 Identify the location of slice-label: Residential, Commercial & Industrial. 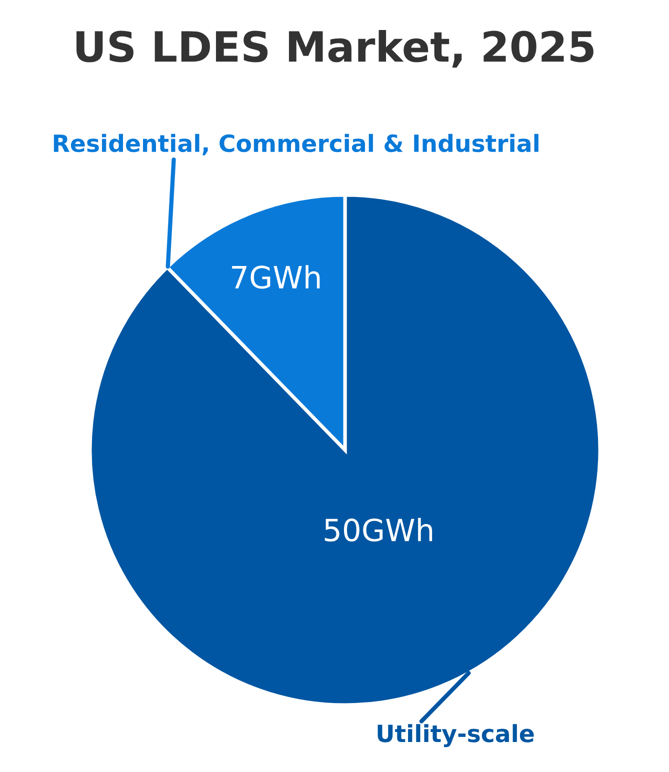
(296, 145).